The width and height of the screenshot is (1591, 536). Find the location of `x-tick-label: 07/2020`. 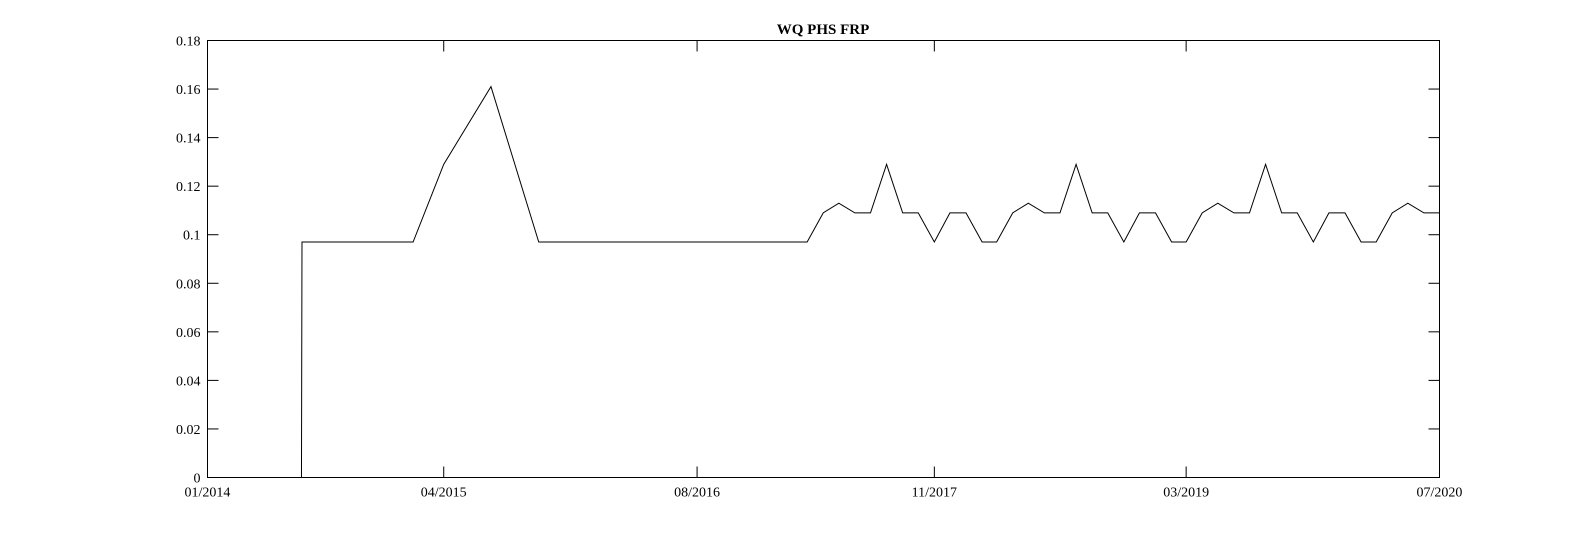

x-tick-label: 07/2020 is located at coordinates (1440, 493).